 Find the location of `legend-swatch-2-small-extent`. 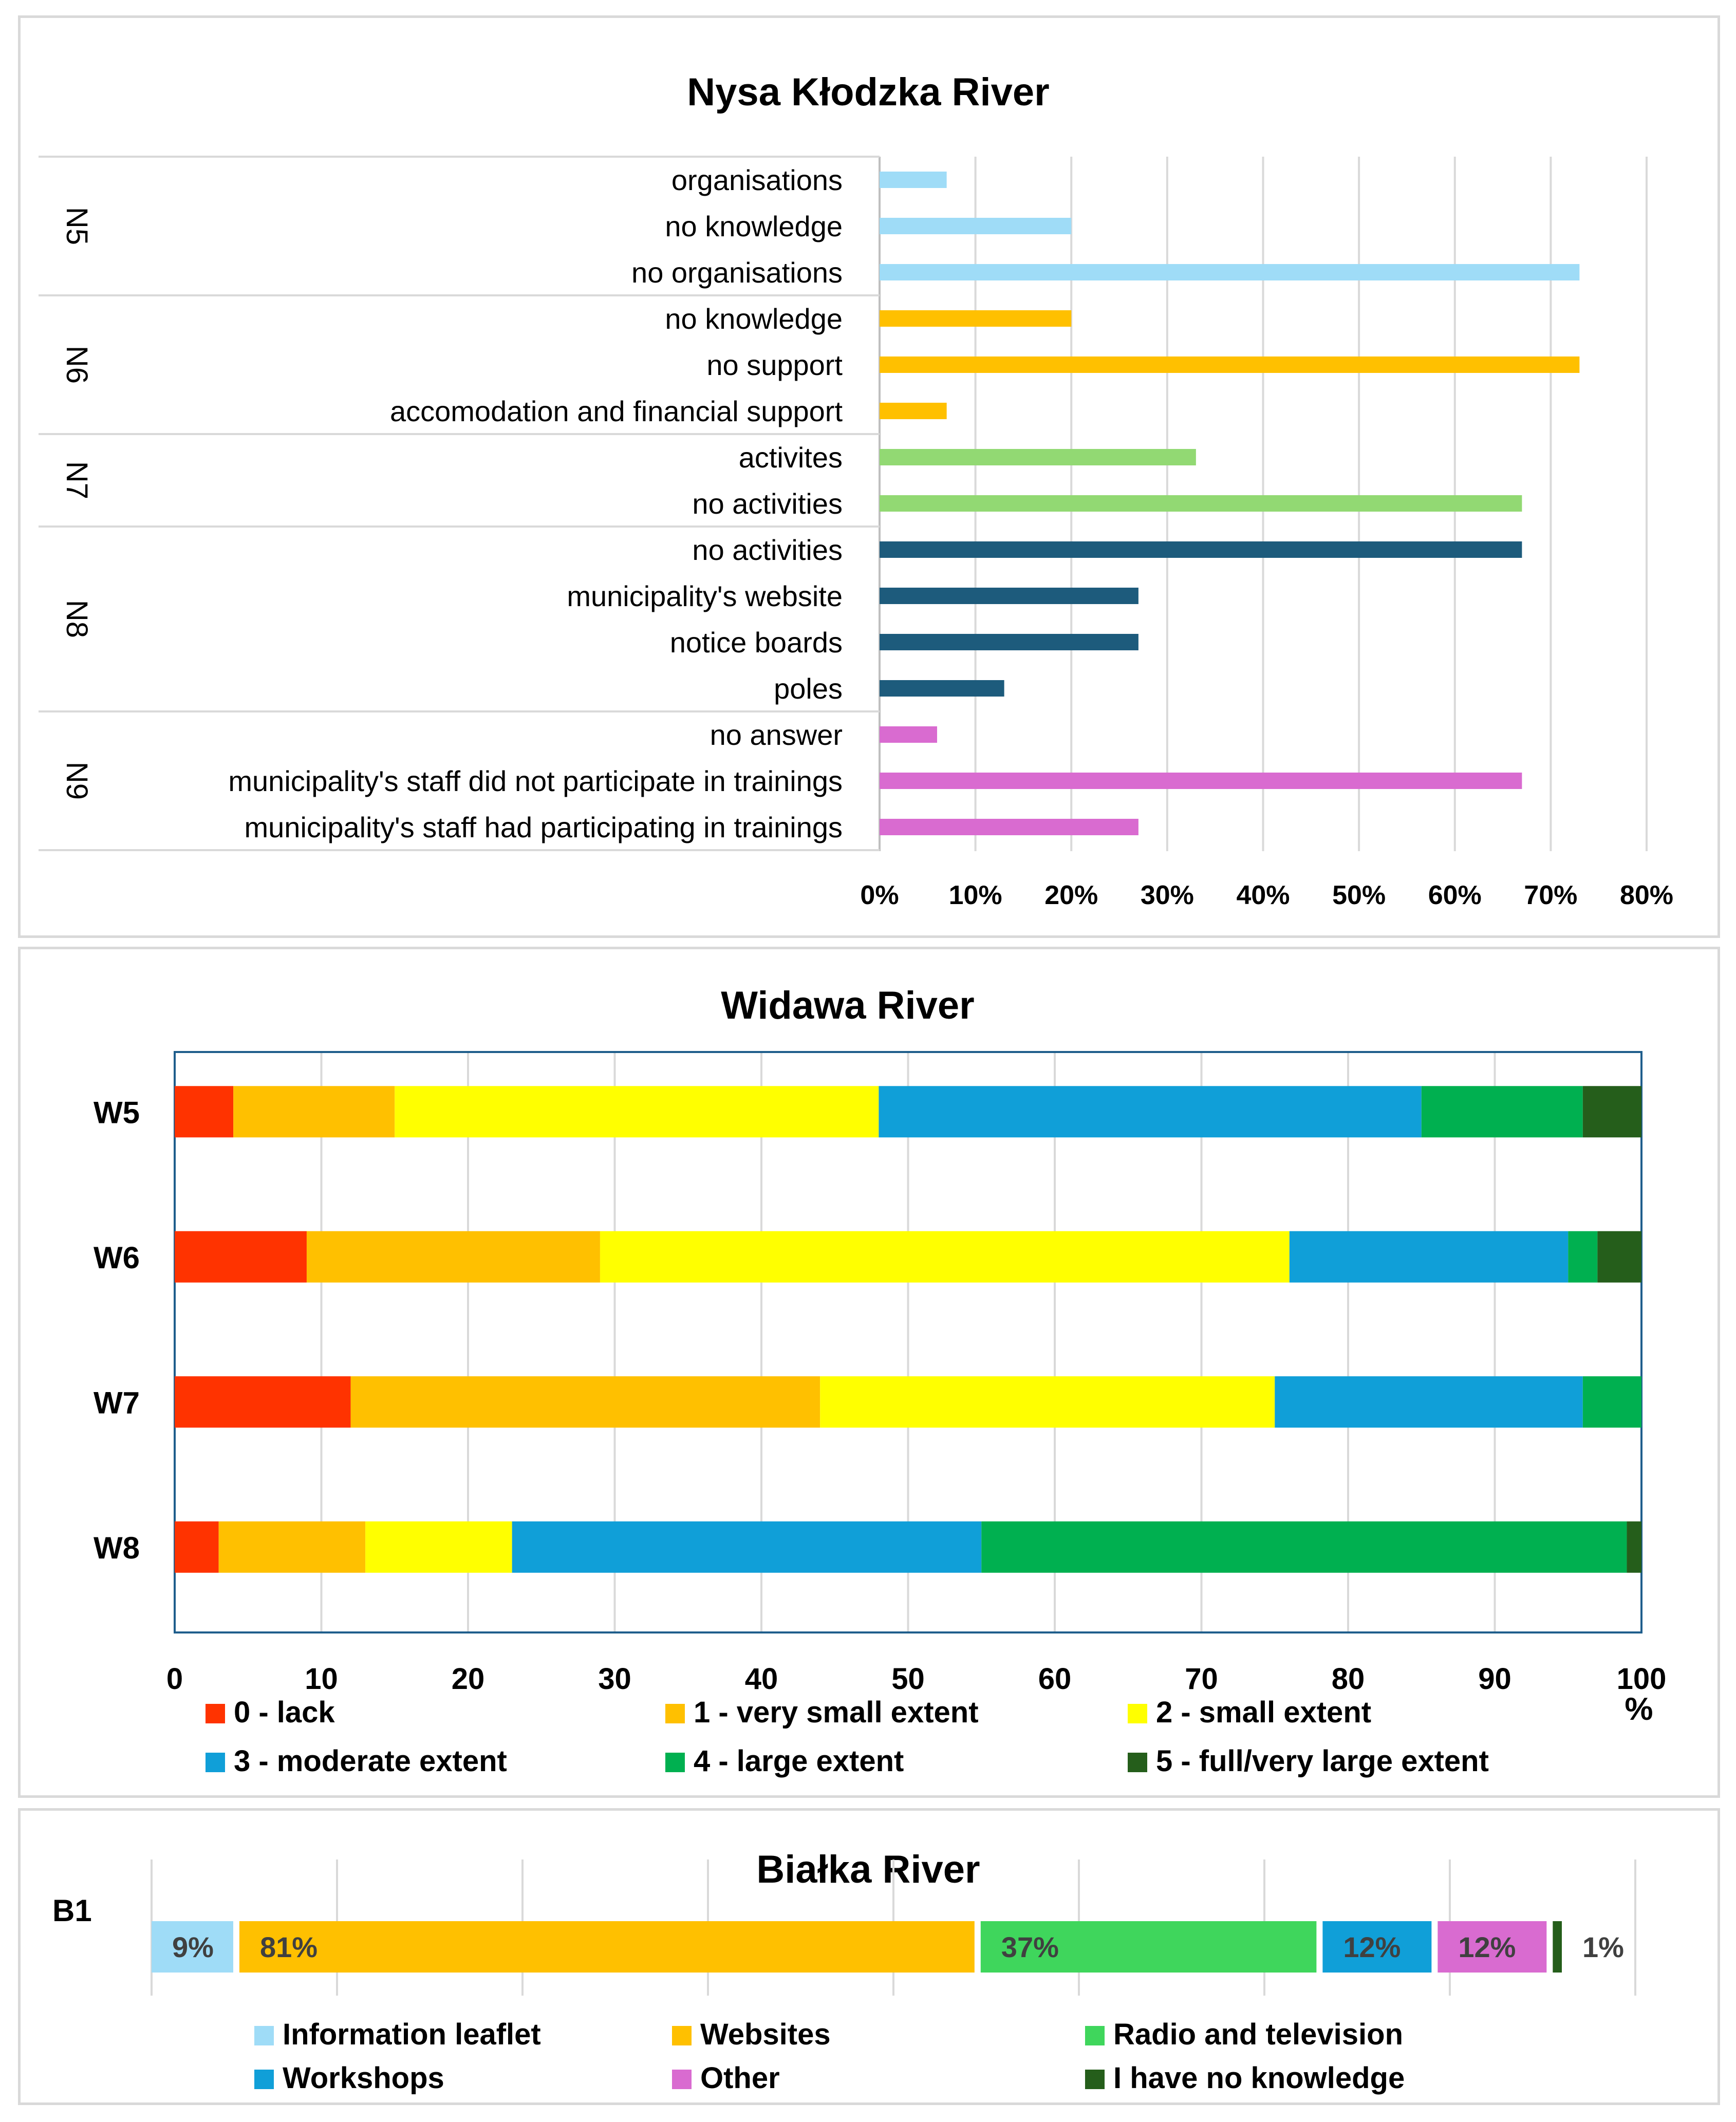

legend-swatch-2-small-extent is located at coordinates (1137, 1713).